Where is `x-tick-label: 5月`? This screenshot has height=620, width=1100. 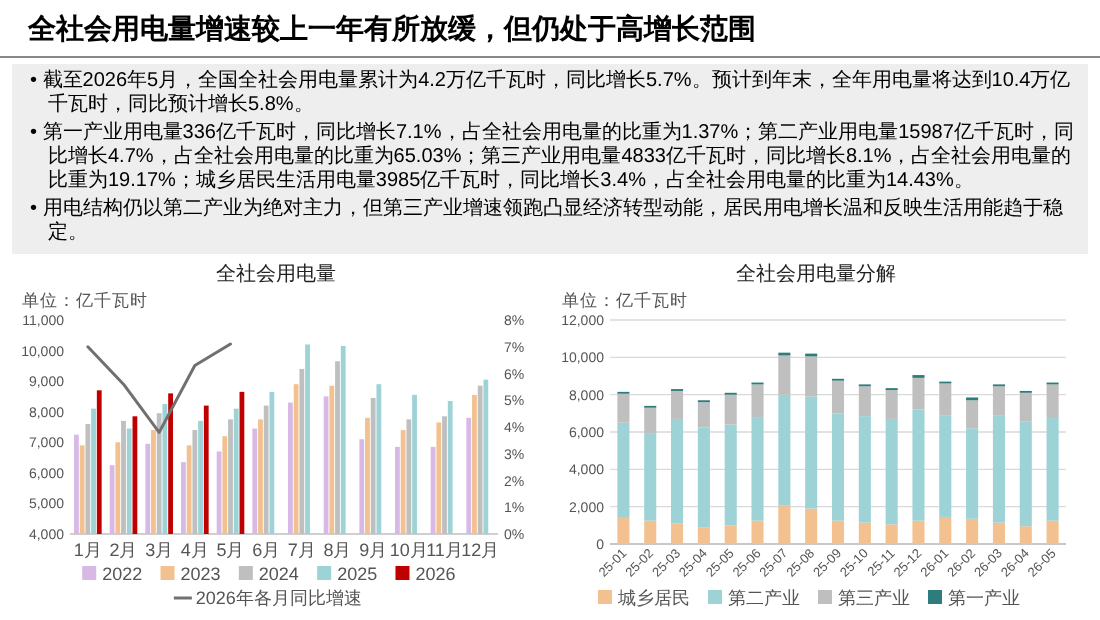 x-tick-label: 5月 is located at coordinates (230, 550).